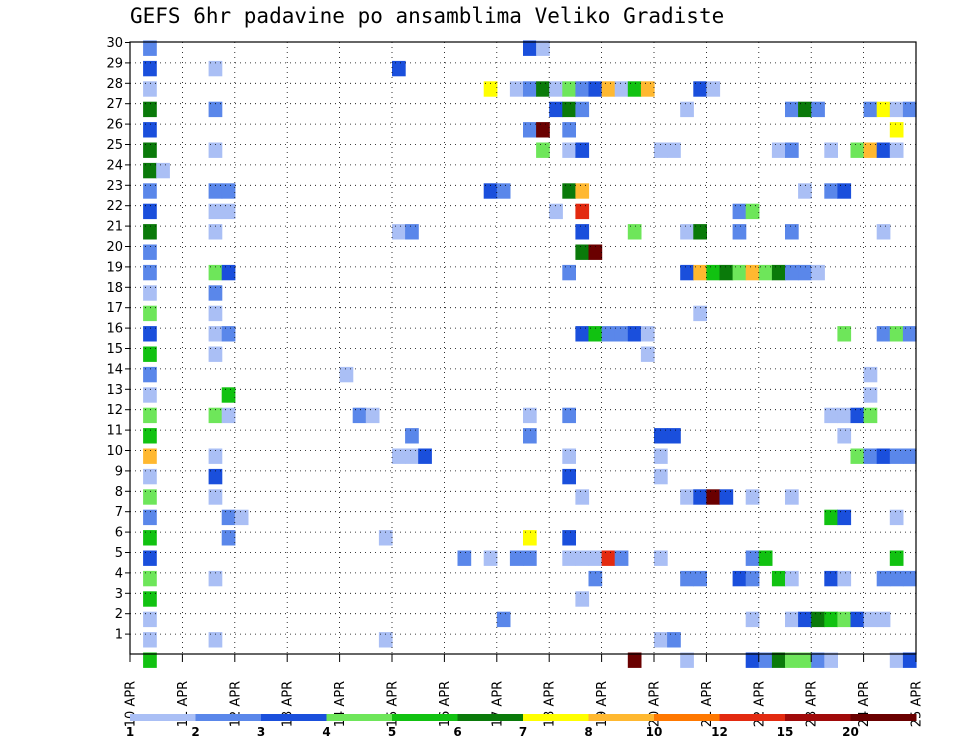 Image resolution: width=960 pixels, height=742 pixels. I want to click on y-tick-label: 18, so click(114, 288).